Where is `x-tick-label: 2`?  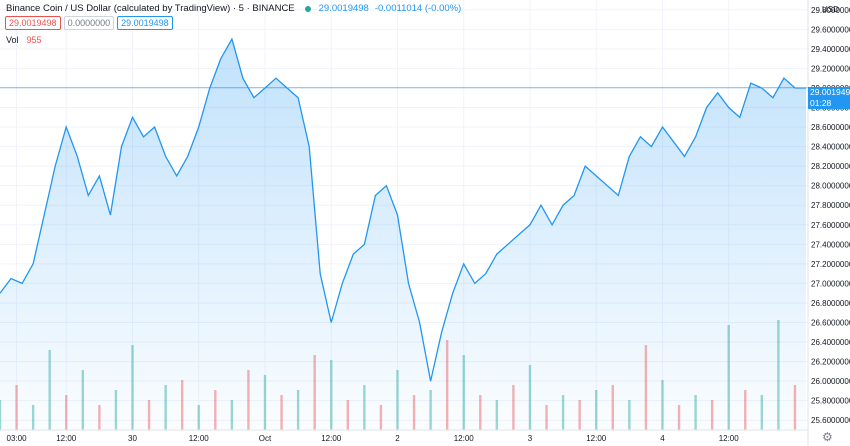
x-tick-label: 2 is located at coordinates (397, 438).